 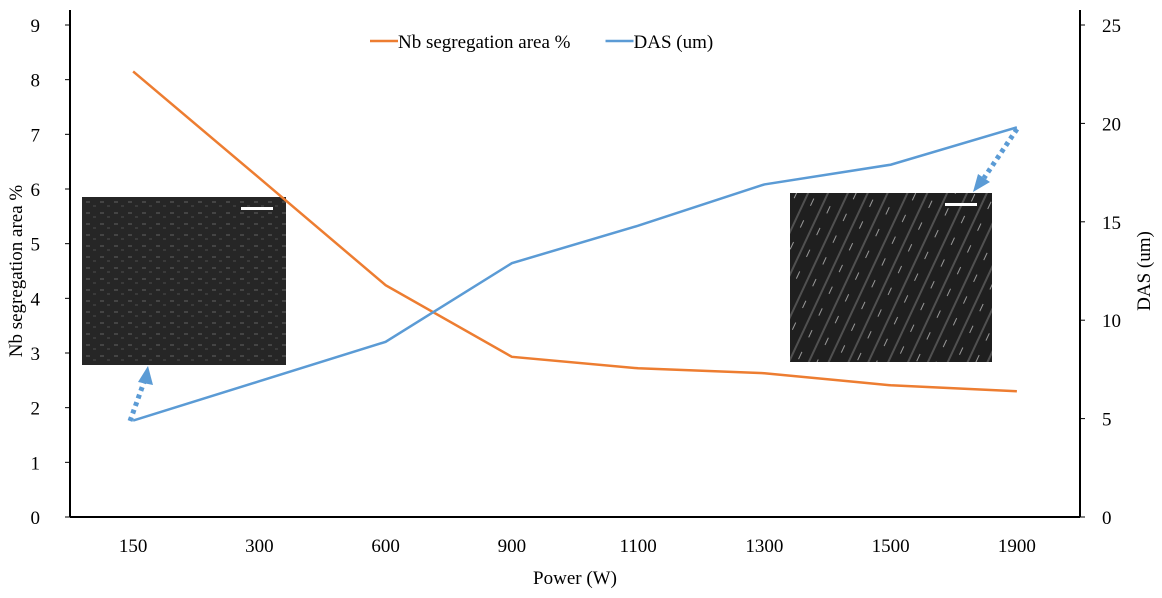 I want to click on x-tick-label: 150, so click(x=133, y=546).